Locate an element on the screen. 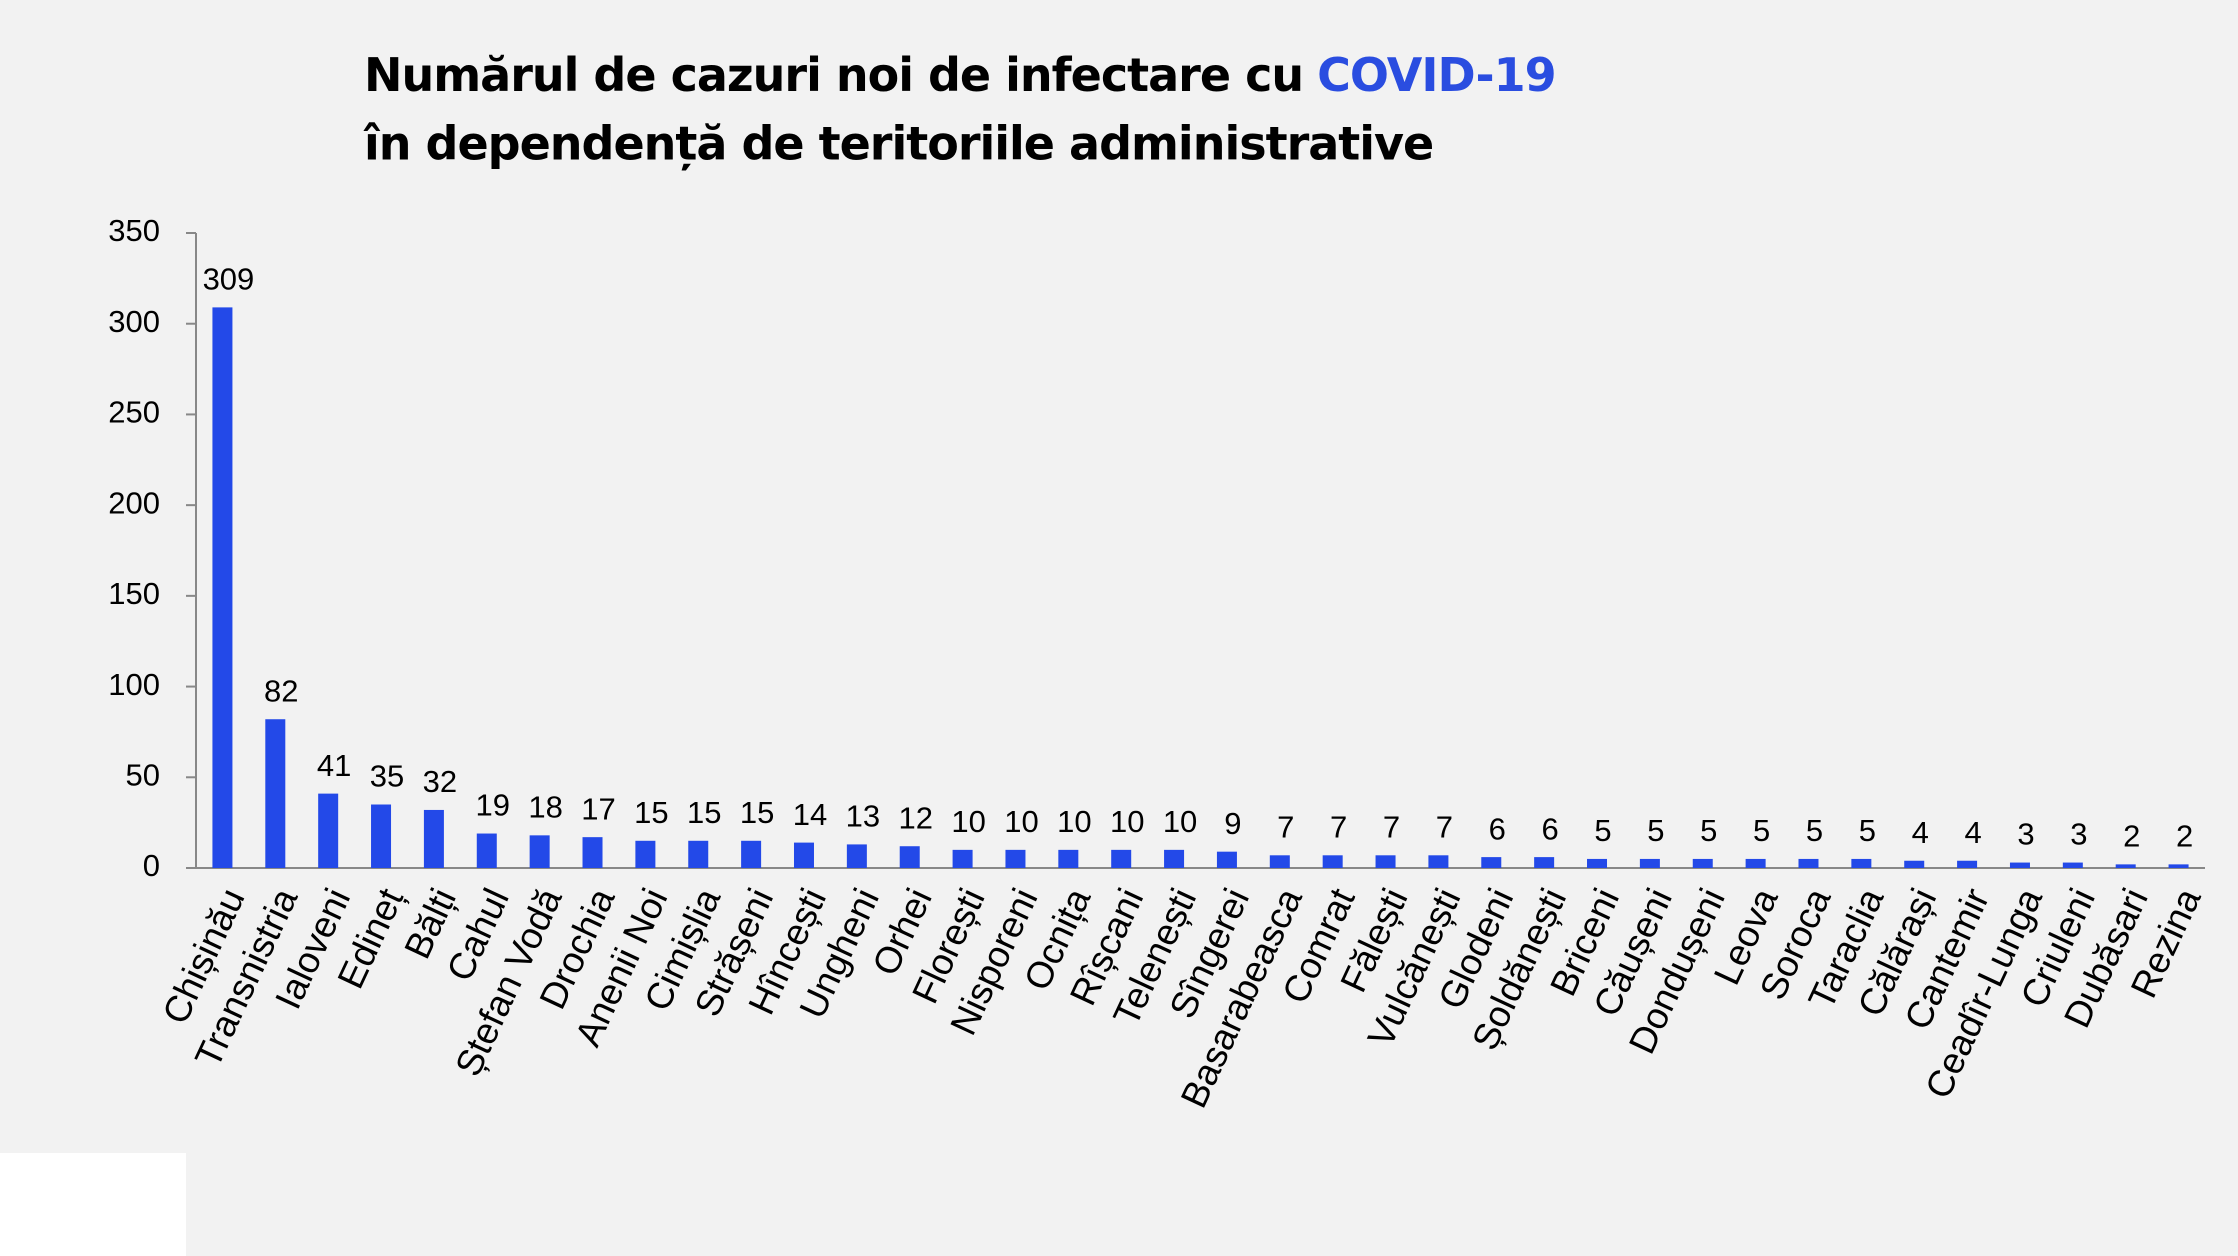 This screenshot has width=2238, height=1256. value-label: 14 is located at coordinates (810, 814).